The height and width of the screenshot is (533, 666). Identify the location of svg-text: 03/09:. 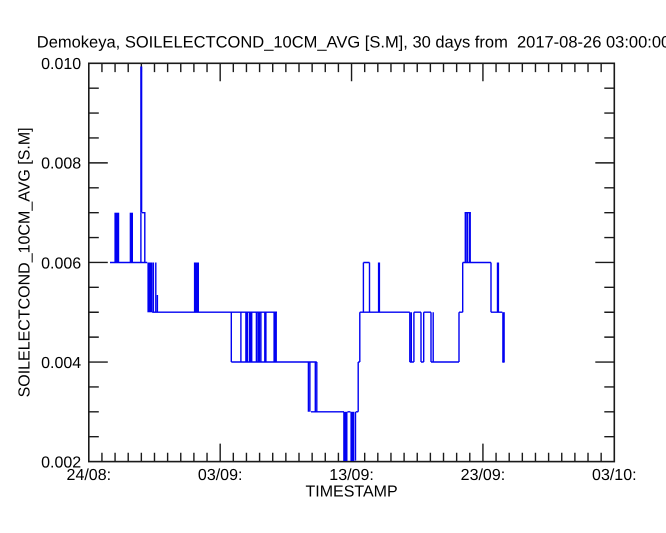
(220, 475).